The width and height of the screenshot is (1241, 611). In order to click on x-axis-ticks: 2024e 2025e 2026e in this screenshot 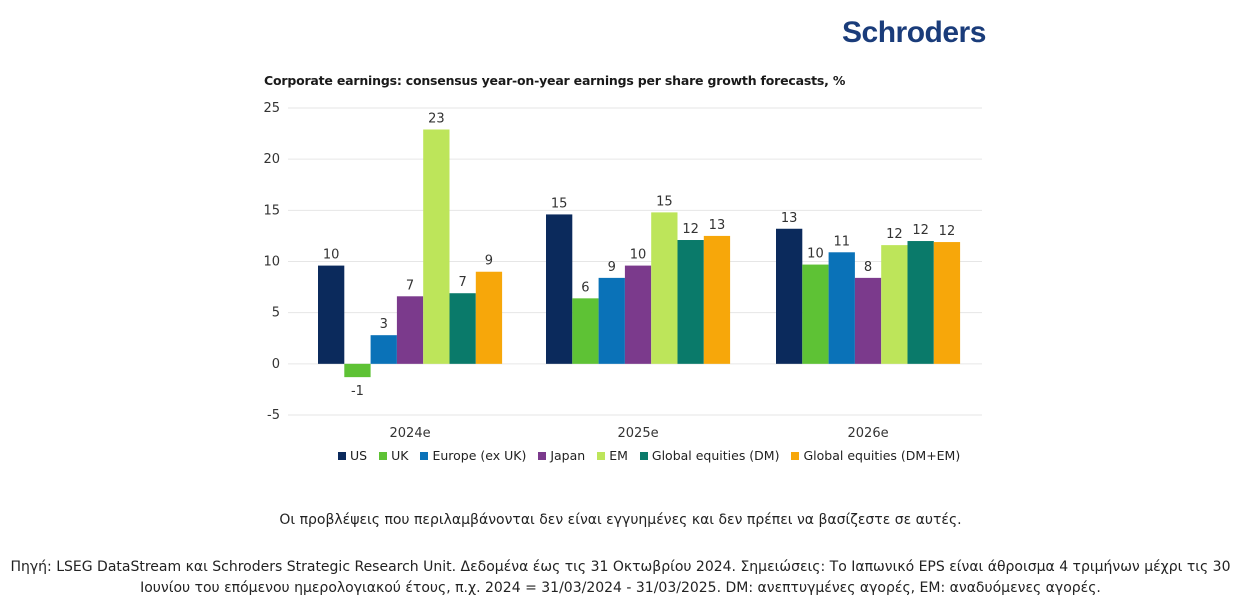, I will do `click(639, 433)`.